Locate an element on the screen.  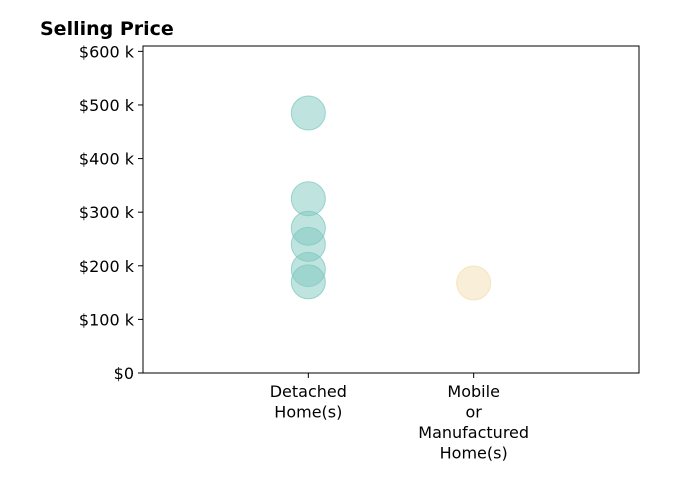
y-tick-label: $0 is located at coordinates (124, 373).